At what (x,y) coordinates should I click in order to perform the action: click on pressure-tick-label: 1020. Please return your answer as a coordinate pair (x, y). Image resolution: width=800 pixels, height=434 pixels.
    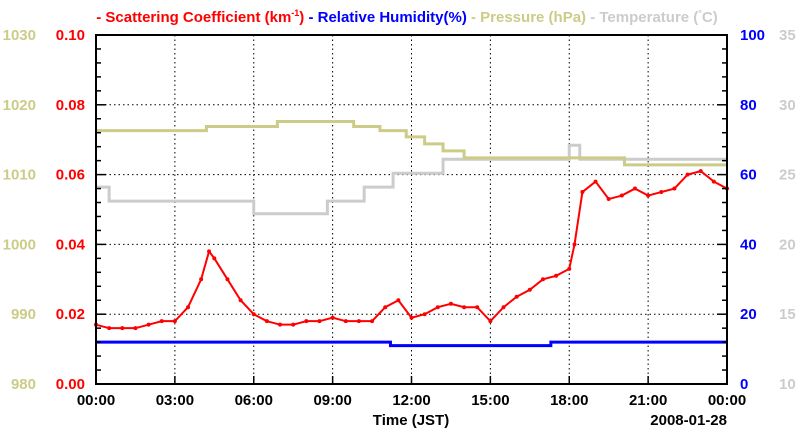
    Looking at the image, I should click on (19, 105).